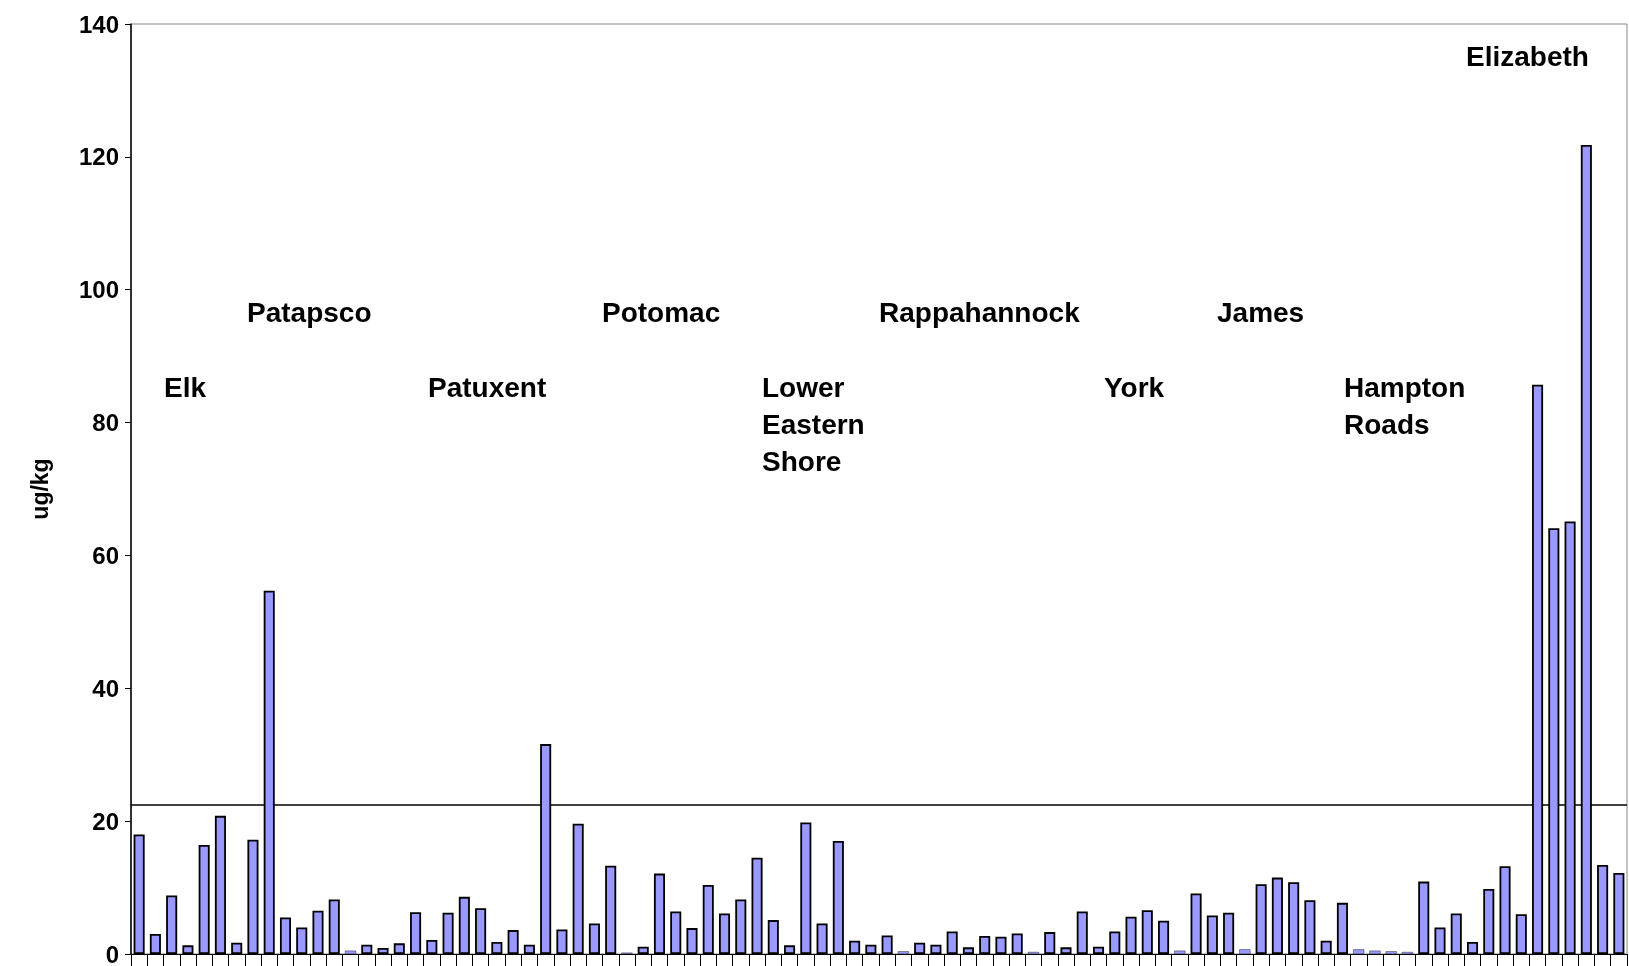 The height and width of the screenshot is (966, 1629). What do you see at coordinates (98, 24) in the screenshot?
I see `y-tick-label: 140` at bounding box center [98, 24].